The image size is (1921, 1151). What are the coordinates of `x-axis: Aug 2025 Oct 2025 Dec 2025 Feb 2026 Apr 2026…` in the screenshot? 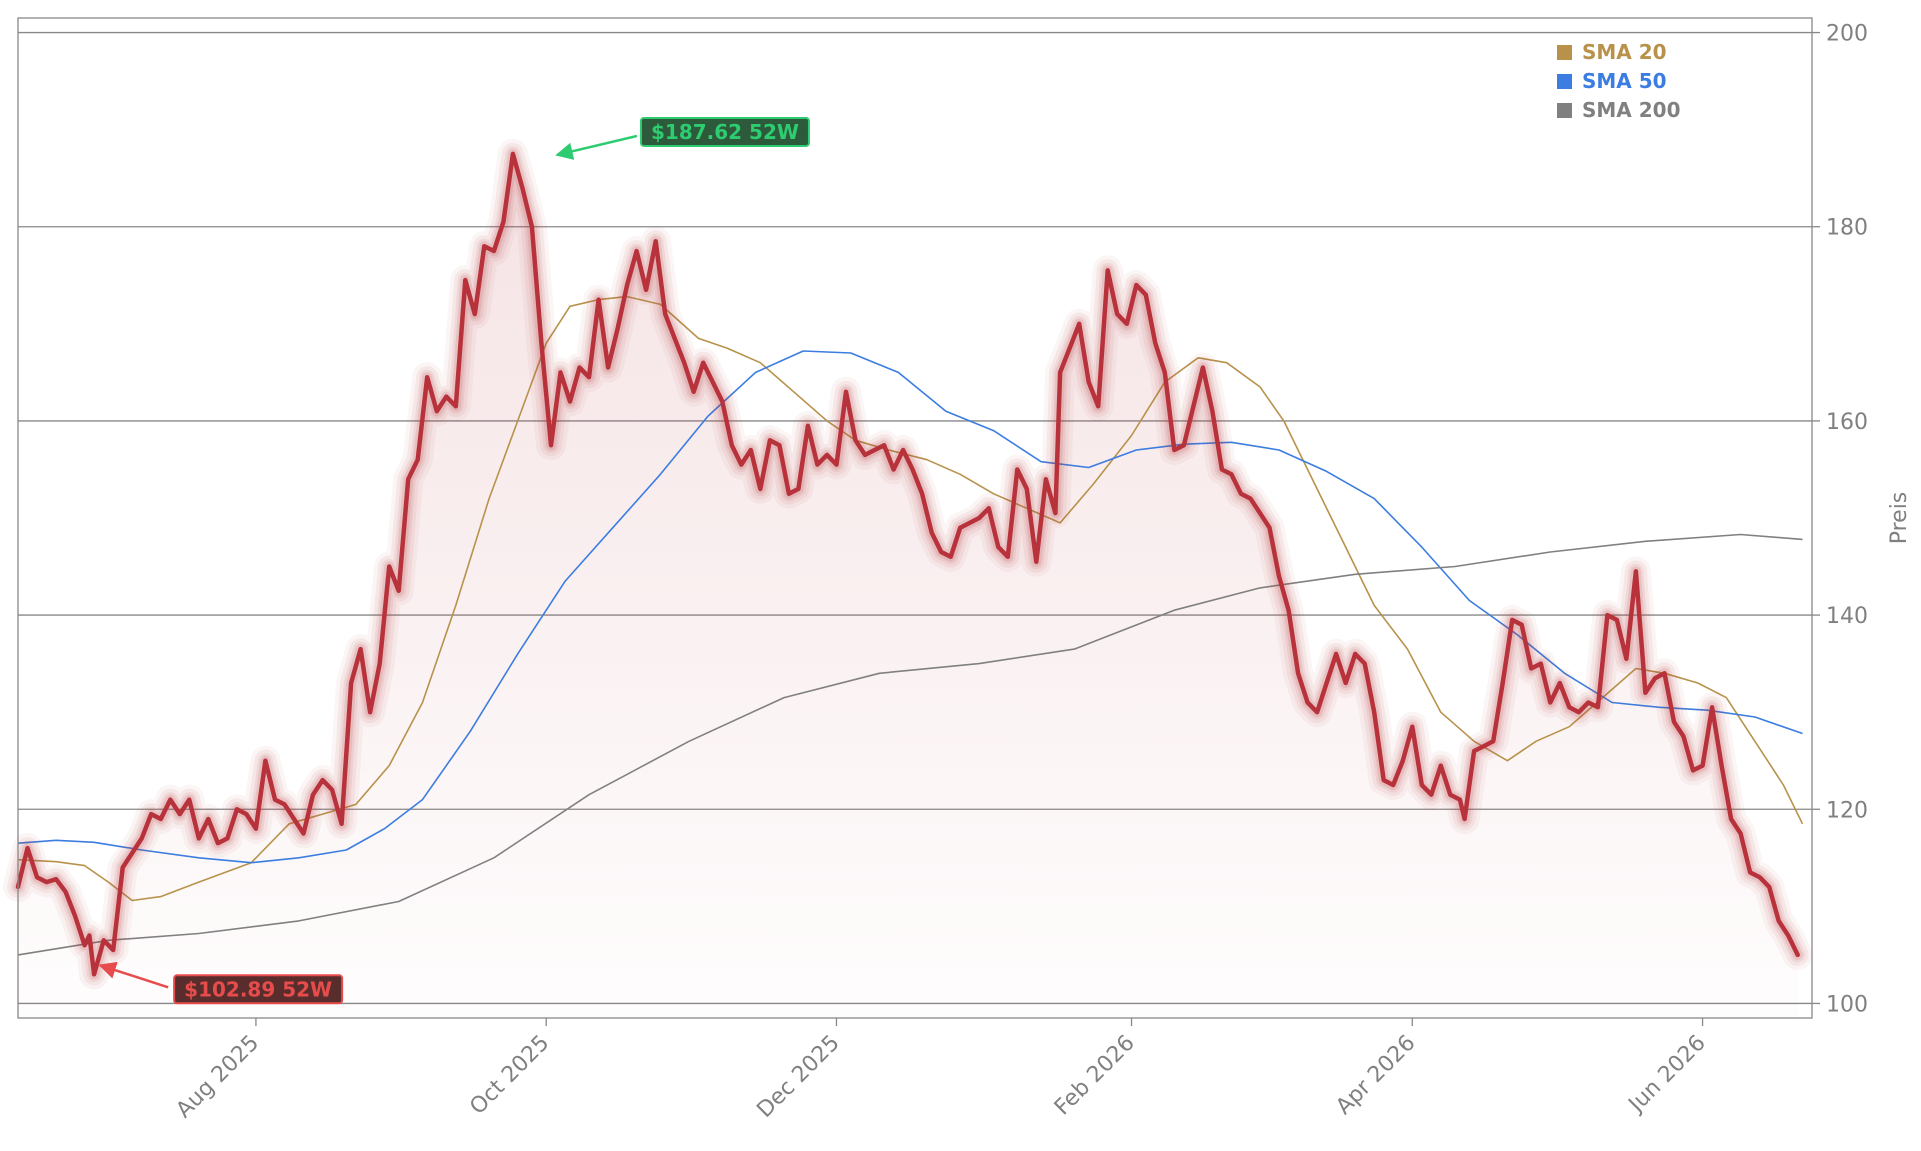 It's located at (941, 1070).